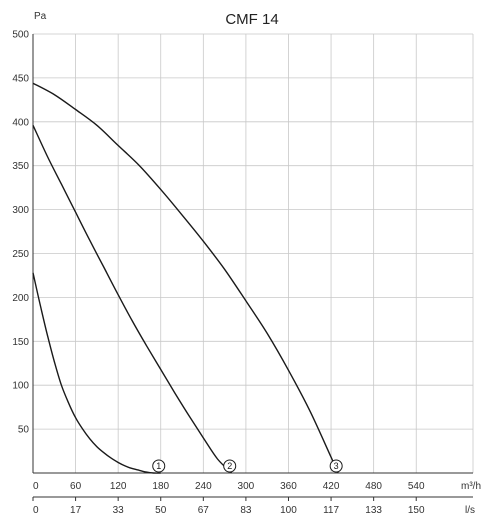 The width and height of the screenshot is (483, 518). What do you see at coordinates (36, 510) in the screenshot?
I see `x-tick-label-secondary: 0` at bounding box center [36, 510].